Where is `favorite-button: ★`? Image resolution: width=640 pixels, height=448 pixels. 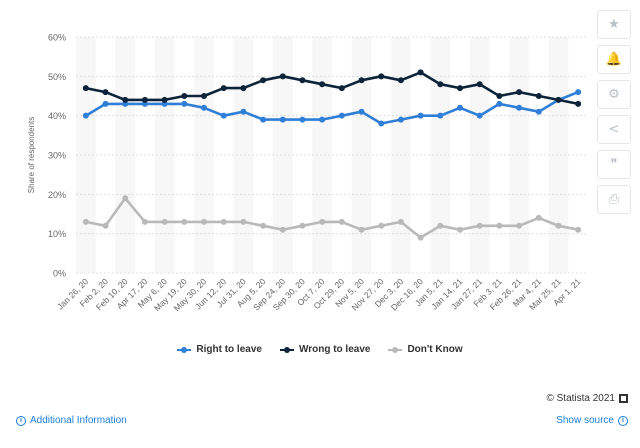
favorite-button: ★ is located at coordinates (614, 24).